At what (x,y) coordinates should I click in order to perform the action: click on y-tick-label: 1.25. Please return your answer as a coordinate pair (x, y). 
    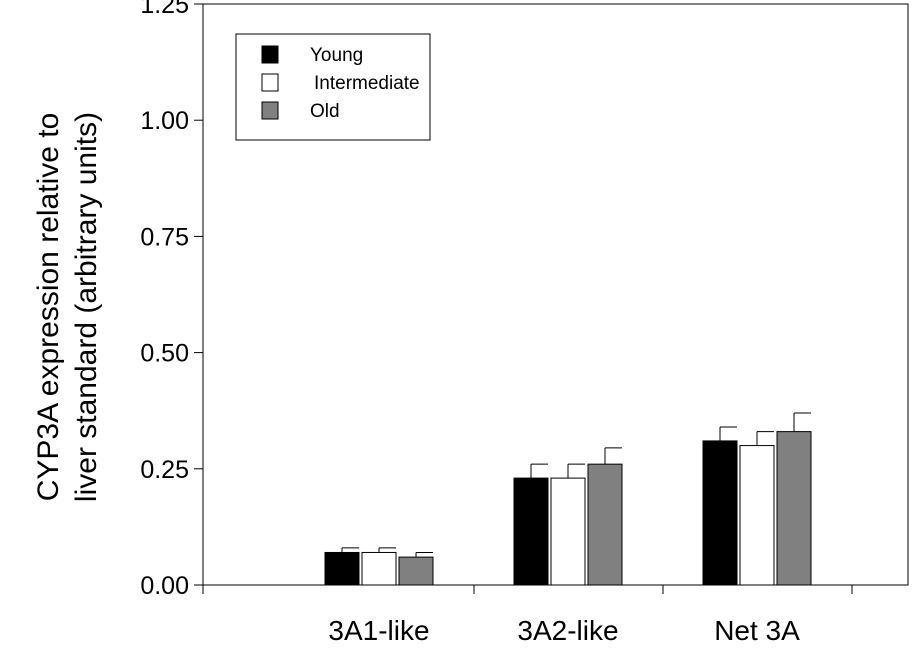
    Looking at the image, I should click on (164, 9).